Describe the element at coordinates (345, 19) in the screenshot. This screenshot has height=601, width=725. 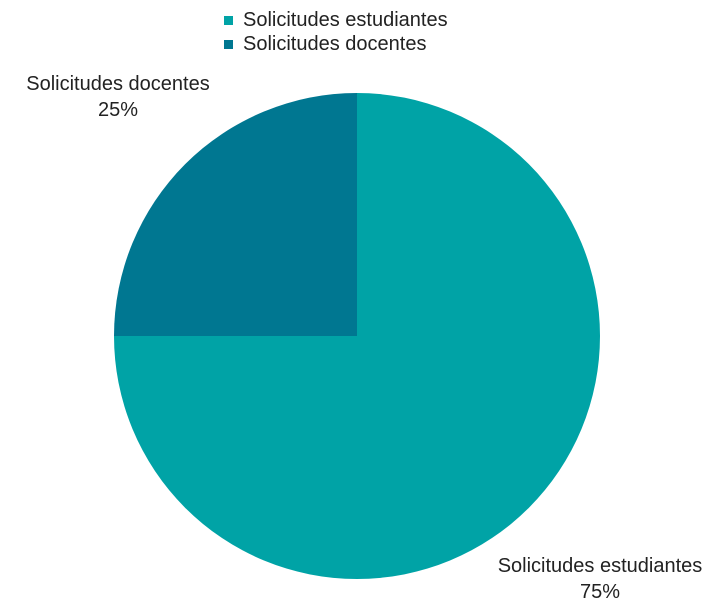
I see `legend-label-estudiantes: Solicitudes estudiantes` at that location.